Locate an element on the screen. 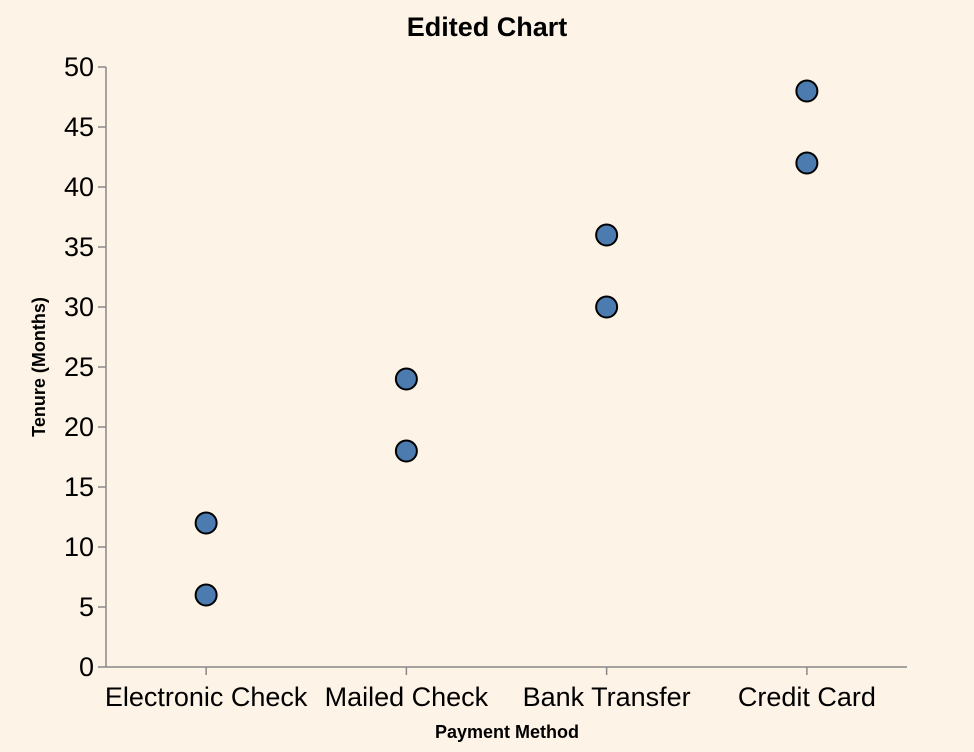  y-tick-label: 30 is located at coordinates (79, 307).